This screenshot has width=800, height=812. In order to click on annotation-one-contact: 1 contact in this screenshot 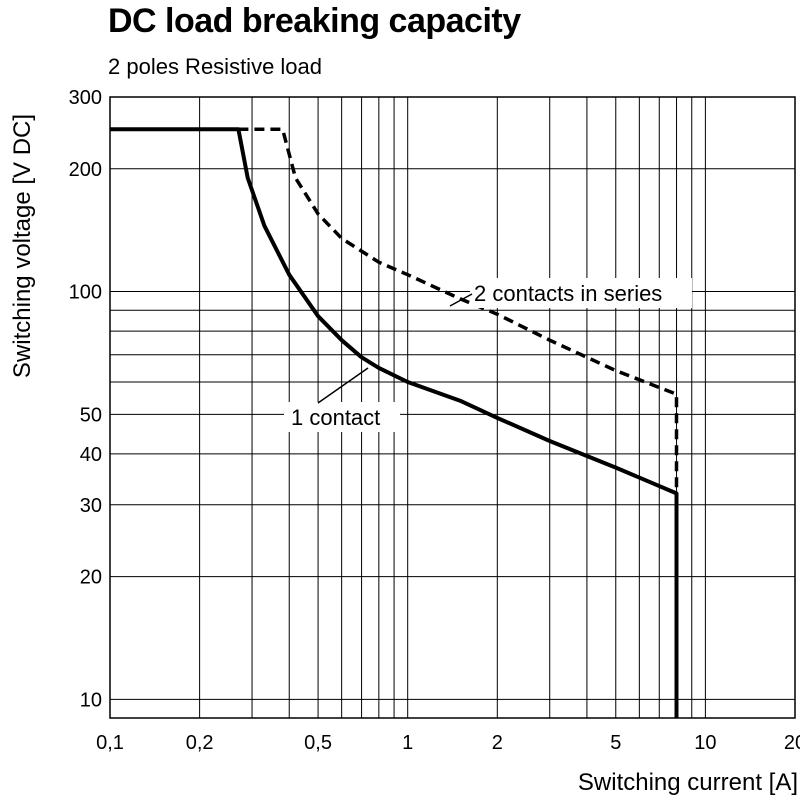, I will do `click(335, 417)`.